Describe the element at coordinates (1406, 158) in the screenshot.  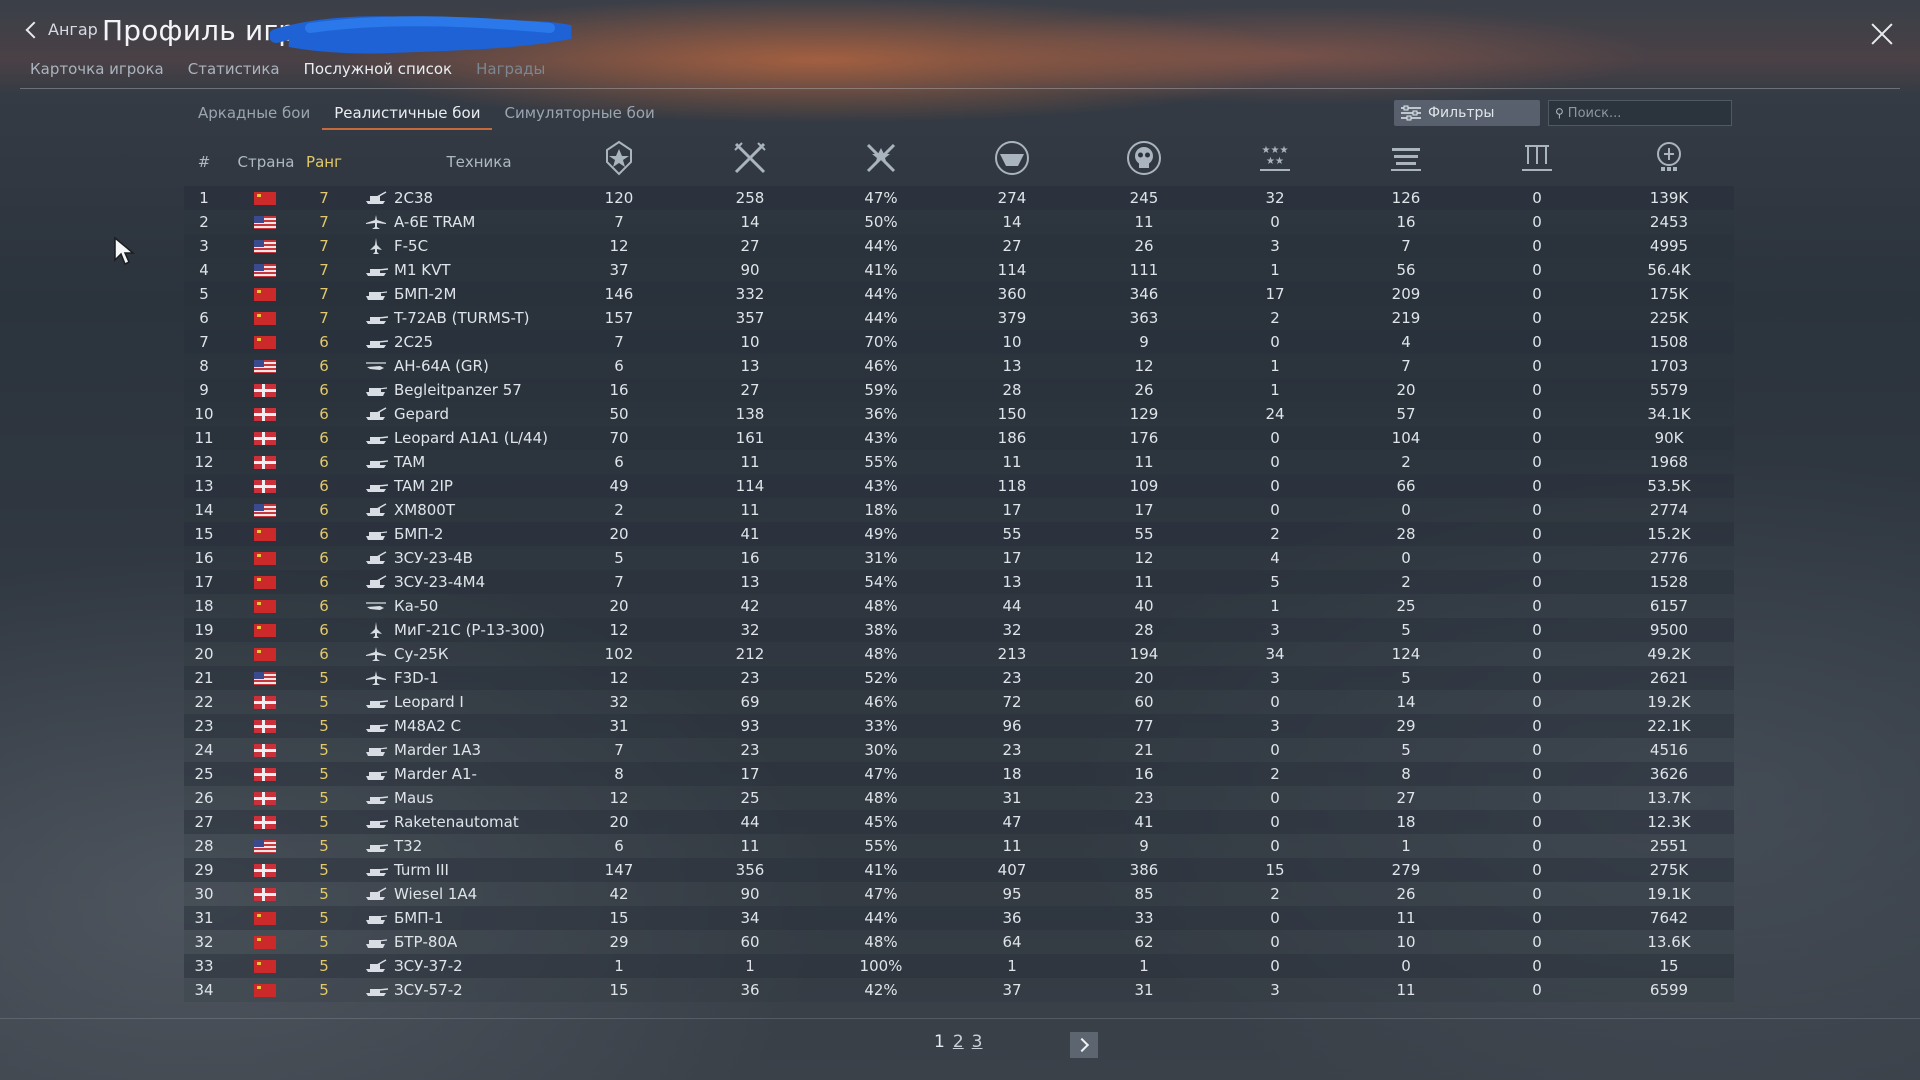
I see `air-kills-icon` at that location.